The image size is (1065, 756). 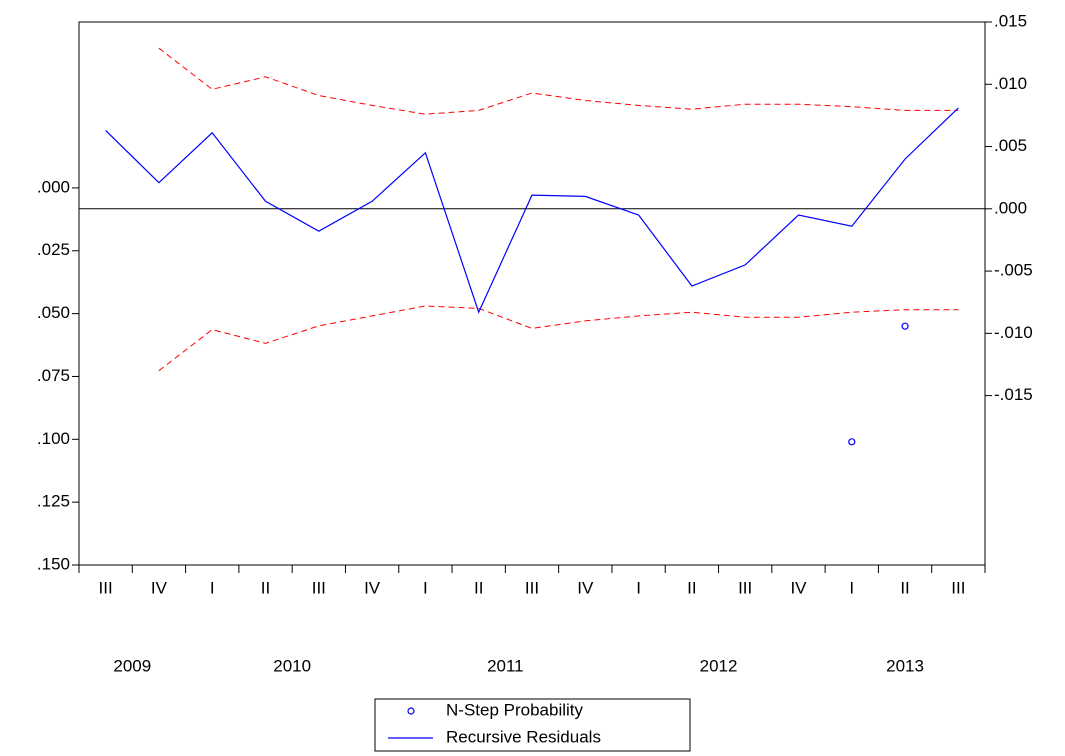 What do you see at coordinates (1010, 145) in the screenshot?
I see `y2-tick-label: .005` at bounding box center [1010, 145].